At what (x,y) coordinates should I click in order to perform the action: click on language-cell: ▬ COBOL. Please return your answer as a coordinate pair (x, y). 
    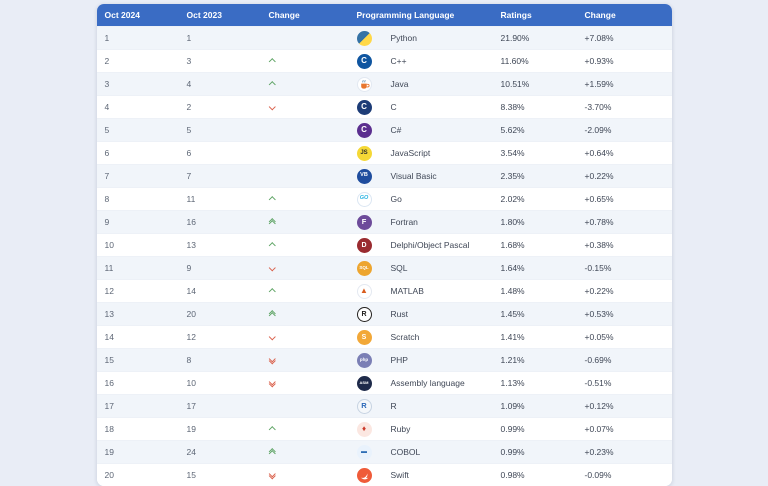
    Looking at the image, I should click on (420, 452).